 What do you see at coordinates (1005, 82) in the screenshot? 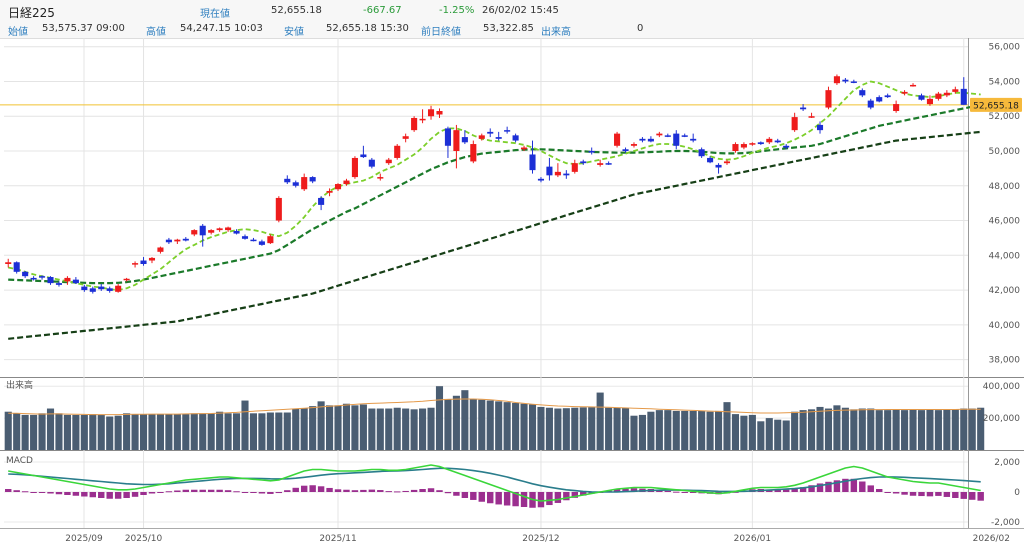
I see `price-tick-label: 54,000` at bounding box center [1005, 82].